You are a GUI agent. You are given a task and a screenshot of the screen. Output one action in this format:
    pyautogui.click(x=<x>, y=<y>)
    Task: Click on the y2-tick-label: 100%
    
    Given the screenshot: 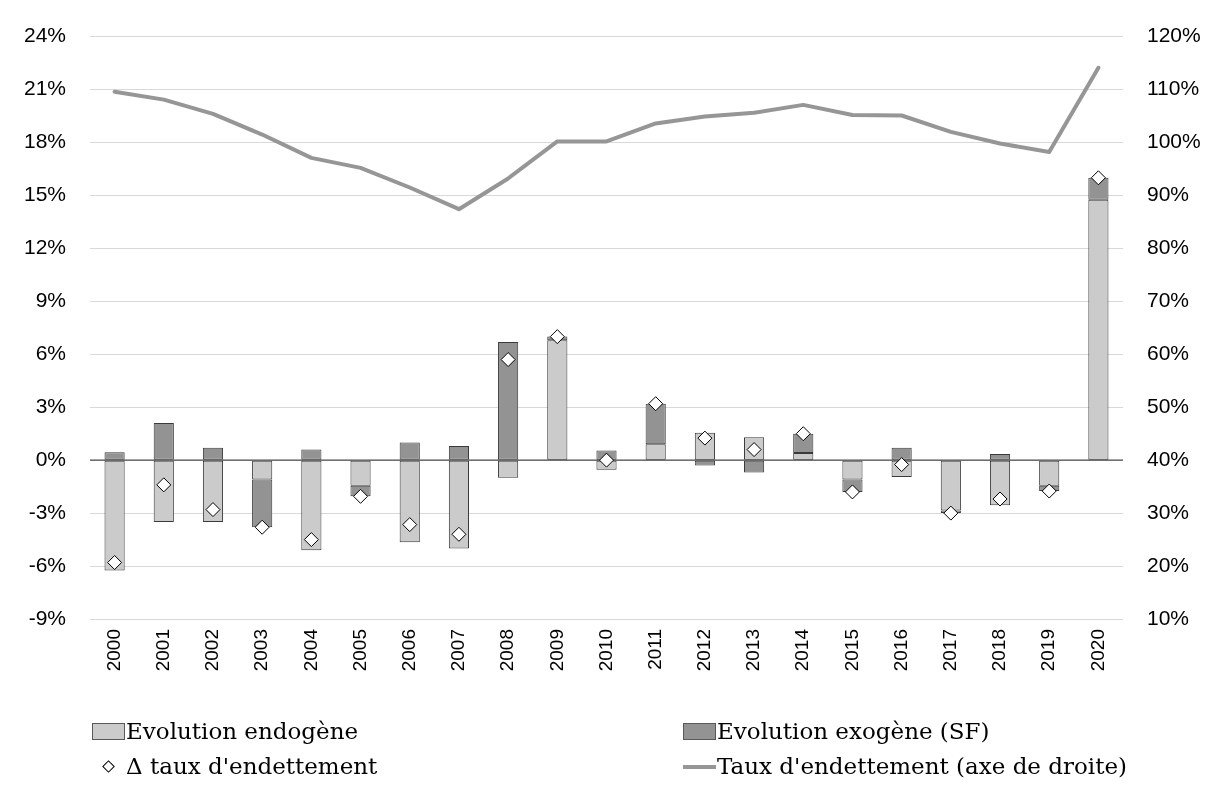 What is the action you would take?
    pyautogui.click(x=1174, y=141)
    